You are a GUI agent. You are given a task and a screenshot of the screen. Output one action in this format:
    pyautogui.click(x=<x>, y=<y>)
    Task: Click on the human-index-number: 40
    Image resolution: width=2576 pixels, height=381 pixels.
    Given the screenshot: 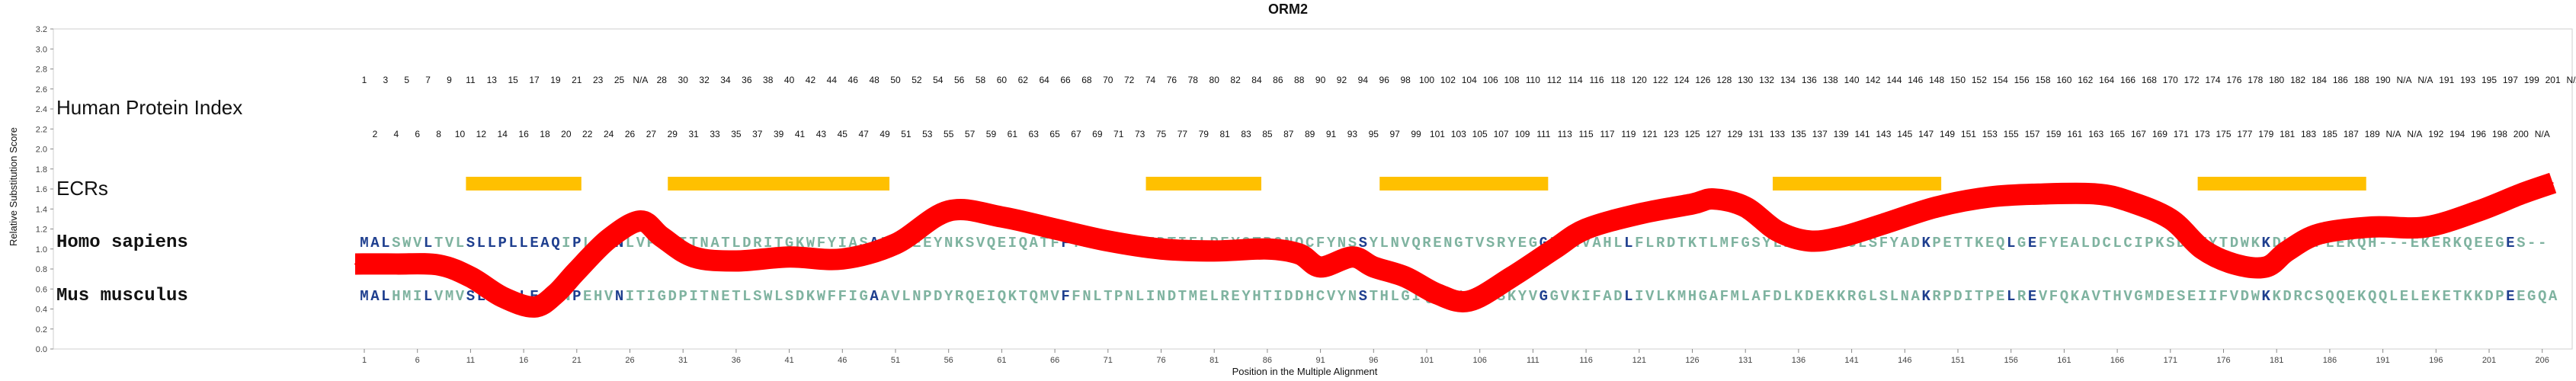 What is the action you would take?
    pyautogui.click(x=789, y=80)
    